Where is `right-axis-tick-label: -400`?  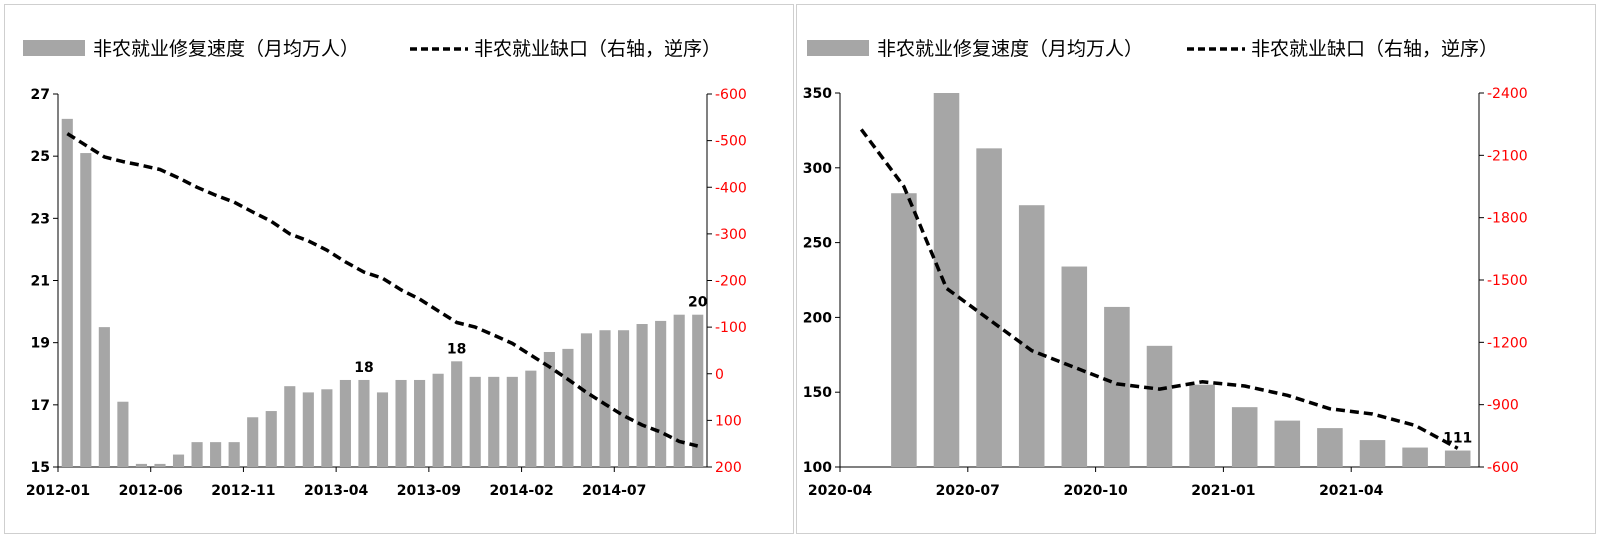
right-axis-tick-label: -400 is located at coordinates (731, 188).